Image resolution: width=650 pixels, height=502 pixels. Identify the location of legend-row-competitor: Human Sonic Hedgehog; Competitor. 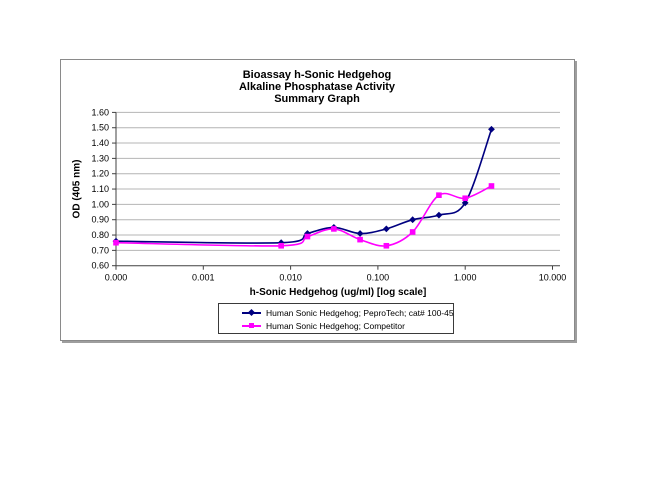
(336, 325).